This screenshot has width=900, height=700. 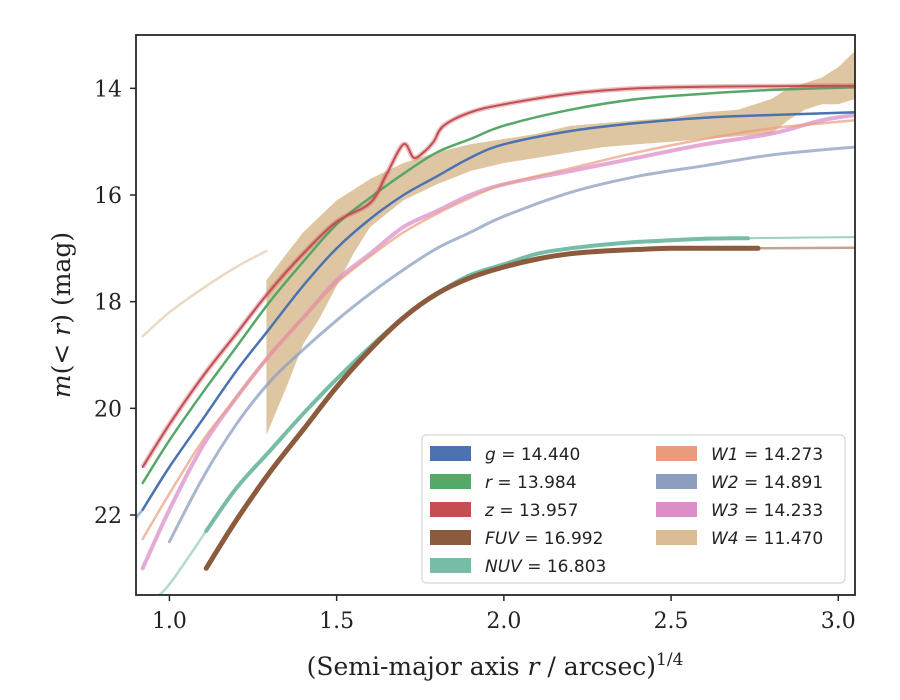 What do you see at coordinates (503, 621) in the screenshot?
I see `x-tick-label: 2.0` at bounding box center [503, 621].